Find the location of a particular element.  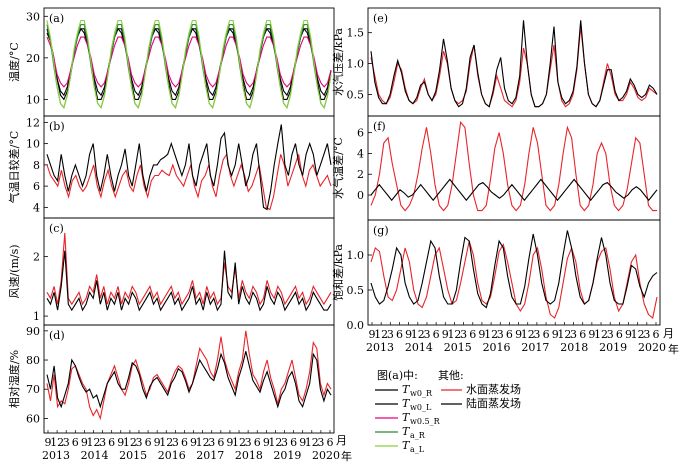

year-label-g-4: 2017 is located at coordinates (535, 347).